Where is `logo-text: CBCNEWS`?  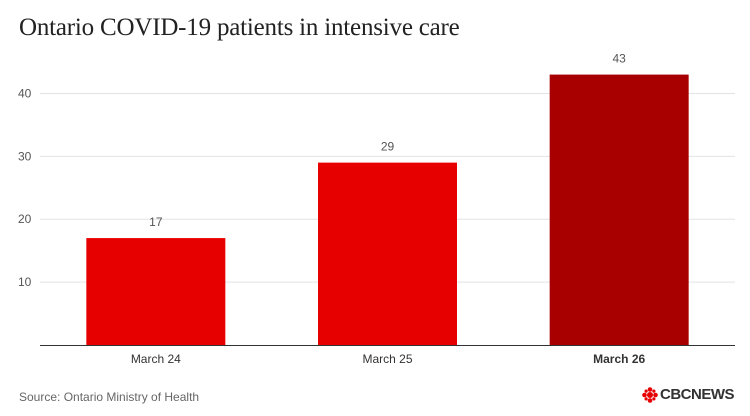 logo-text: CBCNEWS is located at coordinates (697, 394).